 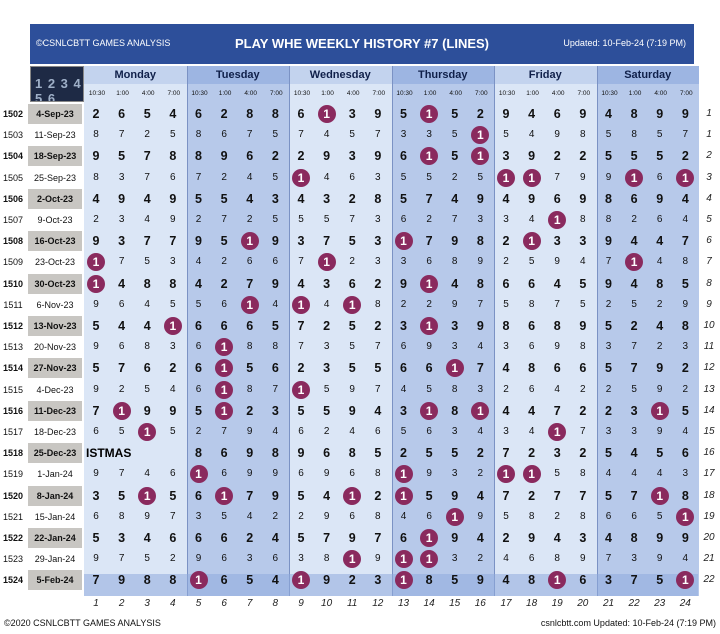 I want to click on time-label: 10:30, so click(x=302, y=93).